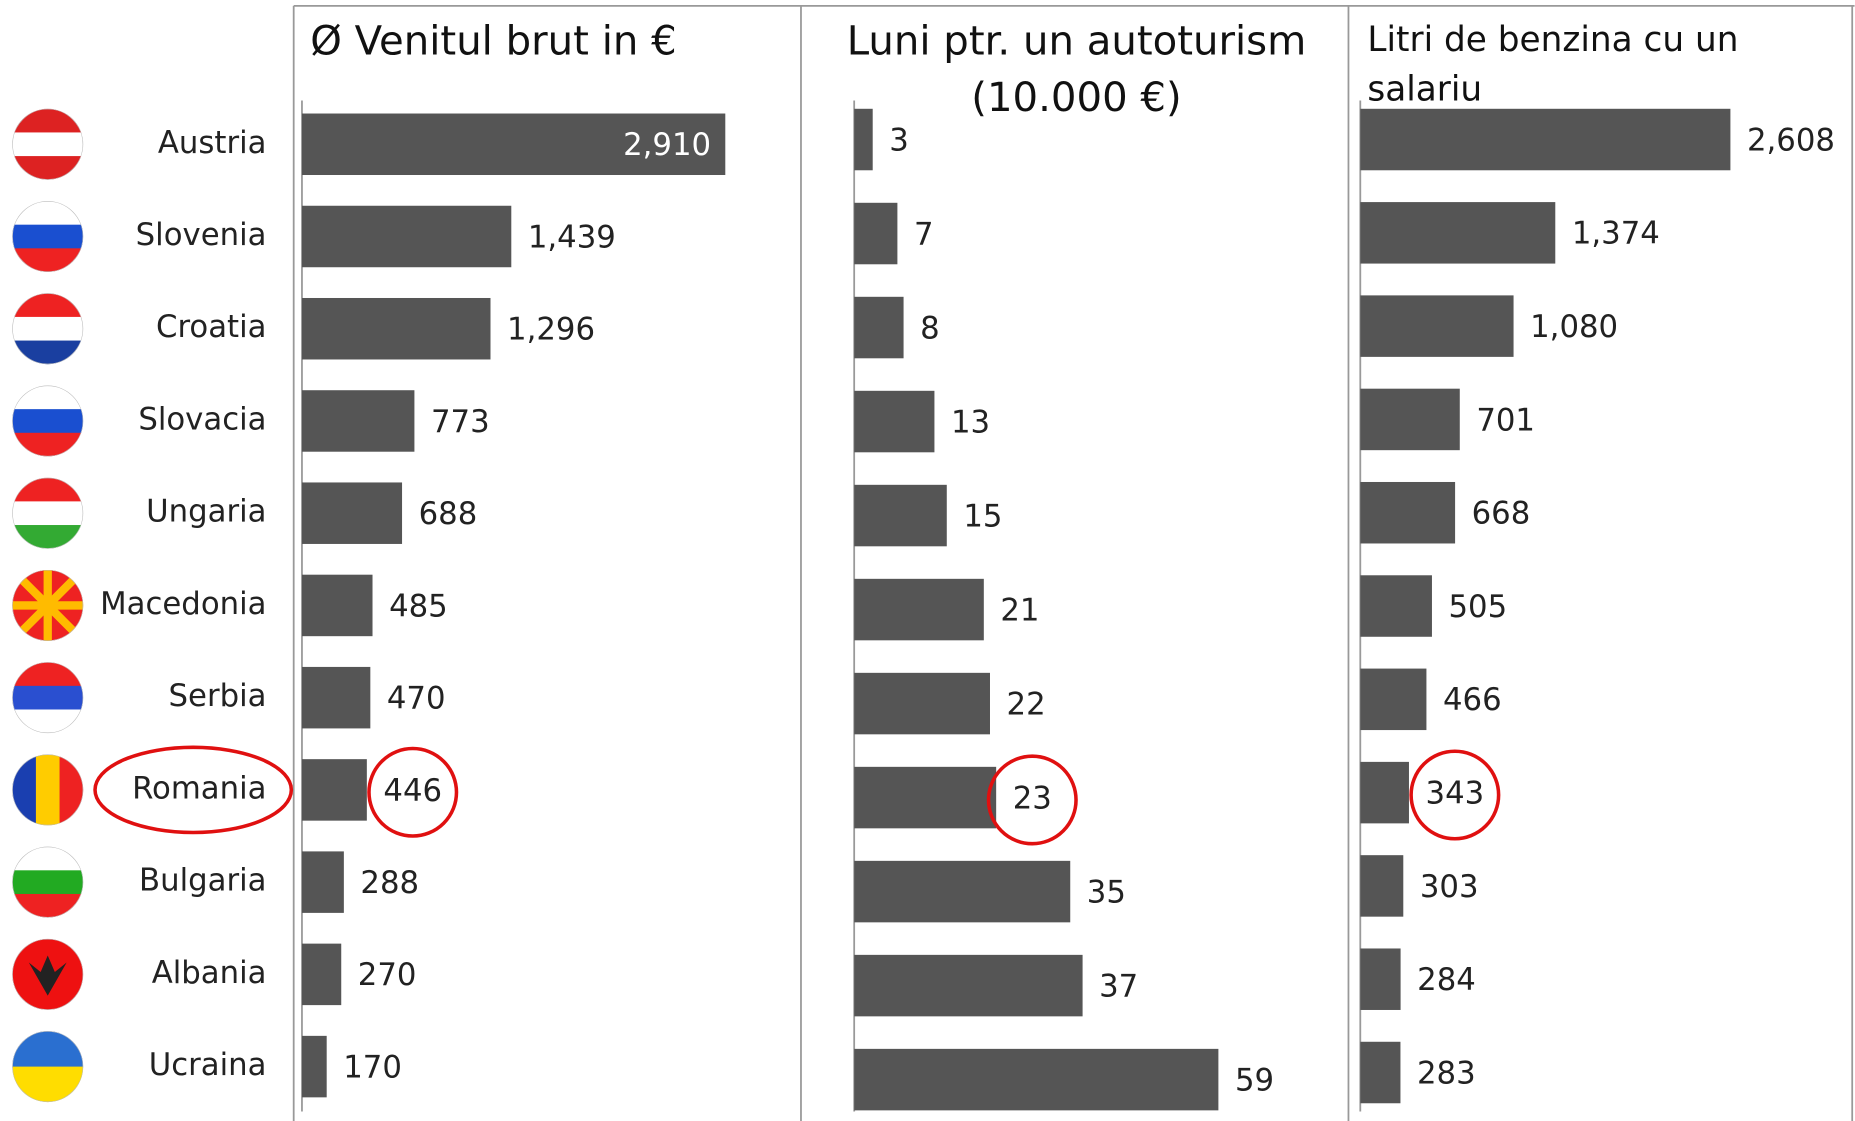 This screenshot has width=1855, height=1121. I want to click on value-label: 668, so click(1501, 514).